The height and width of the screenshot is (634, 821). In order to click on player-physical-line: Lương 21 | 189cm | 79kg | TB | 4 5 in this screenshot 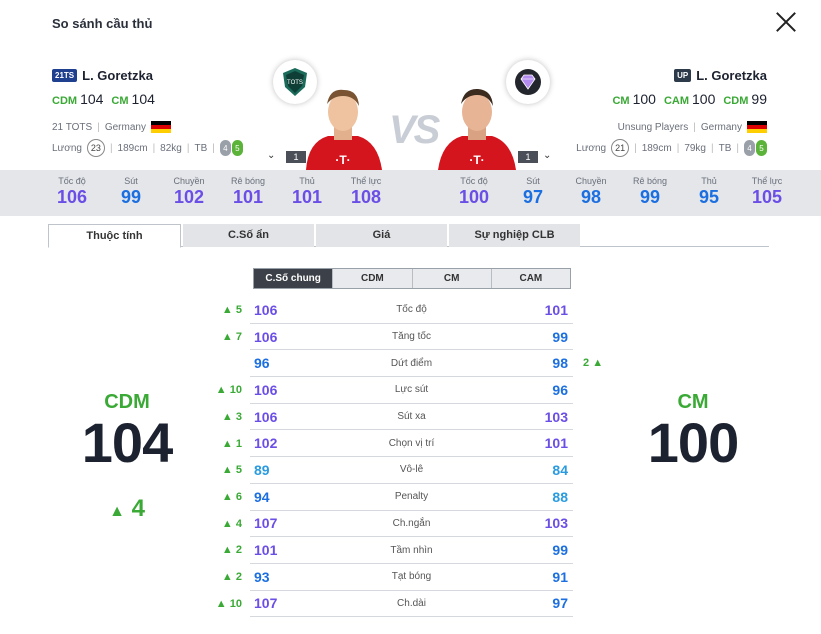, I will do `click(671, 148)`.